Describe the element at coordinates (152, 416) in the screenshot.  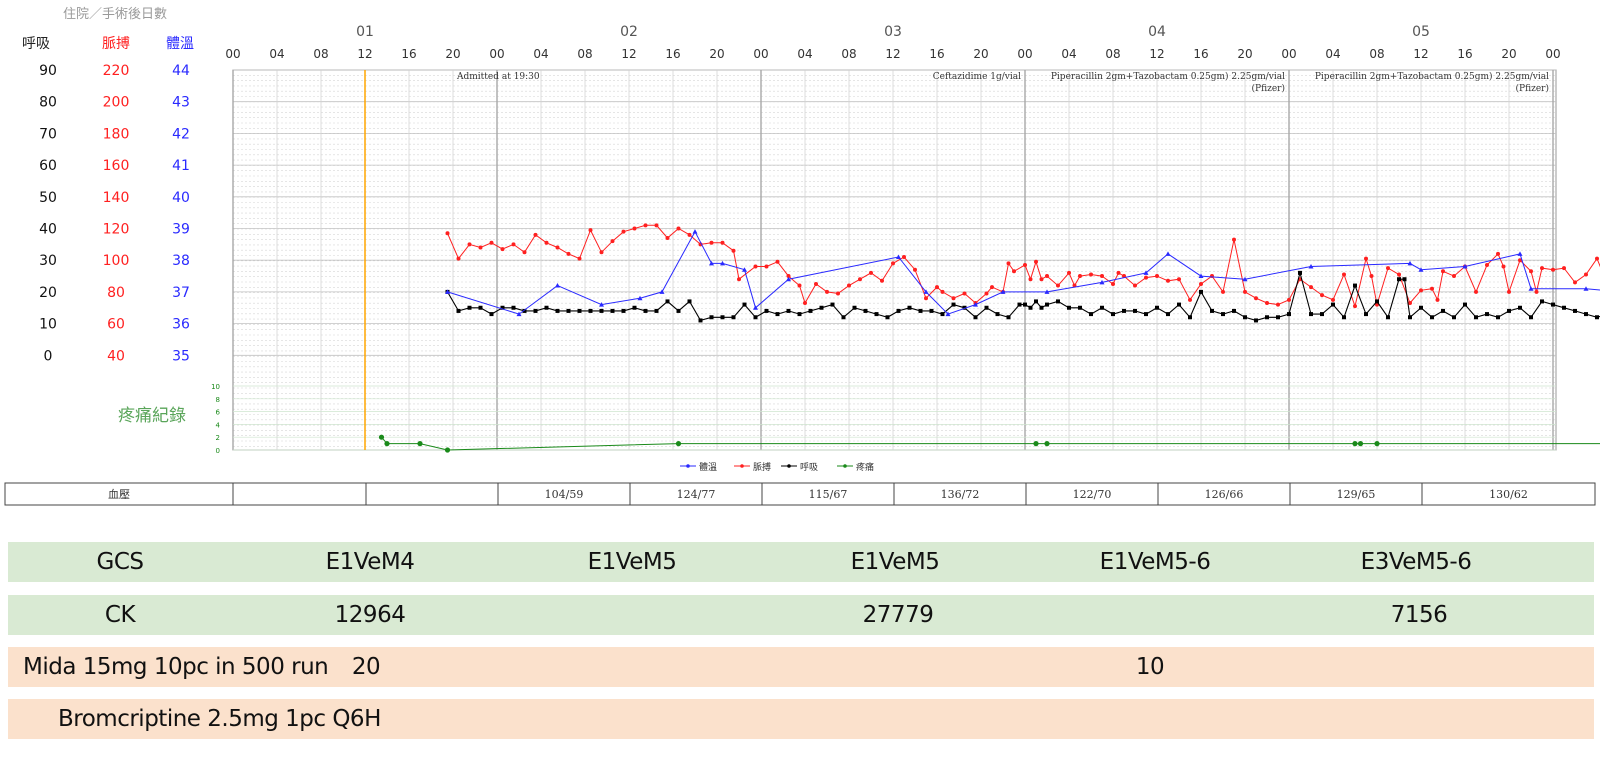
I see `pain-record-label: 疼痛紀錄` at that location.